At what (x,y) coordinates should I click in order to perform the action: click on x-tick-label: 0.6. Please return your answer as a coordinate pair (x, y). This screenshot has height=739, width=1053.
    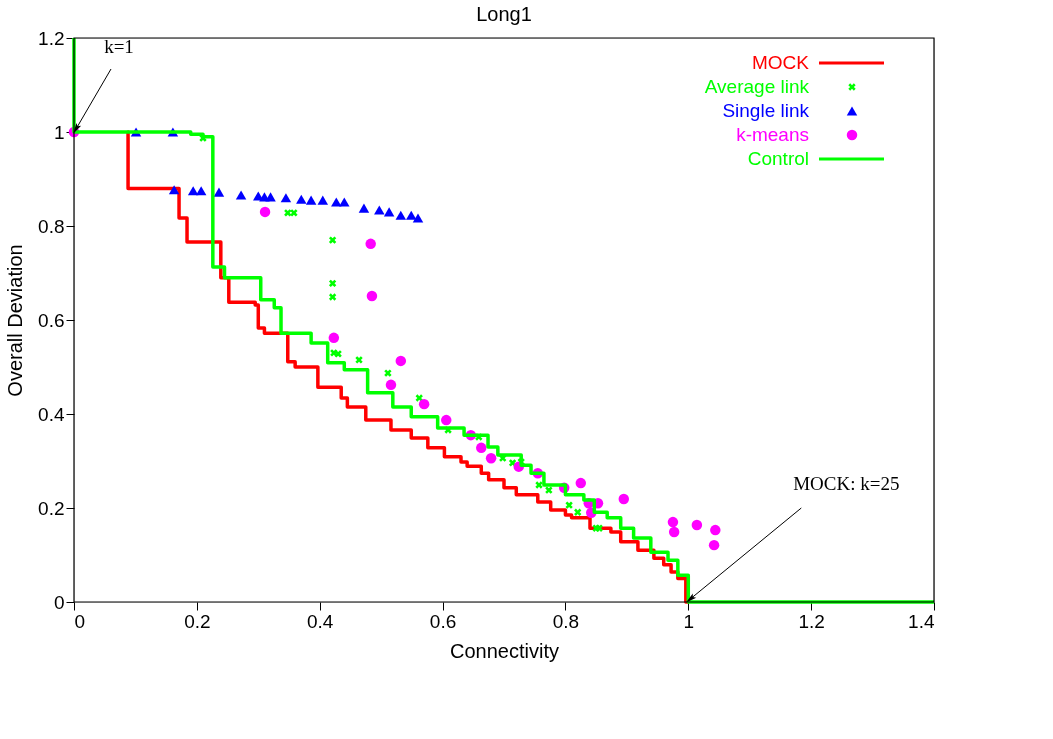
    Looking at the image, I should click on (443, 621).